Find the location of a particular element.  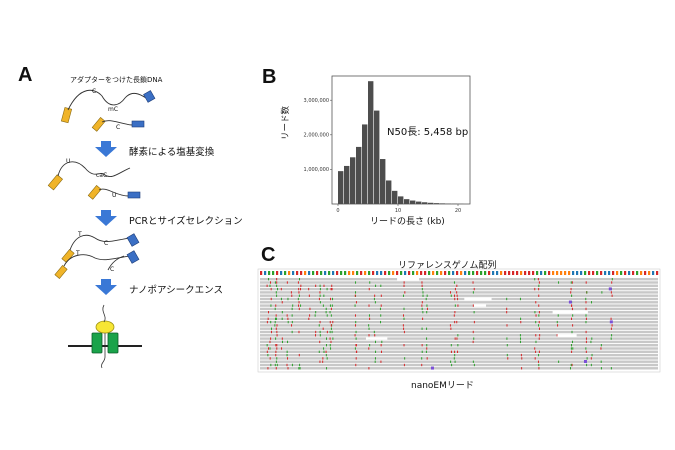

x-tick-label: 10 is located at coordinates (398, 211).